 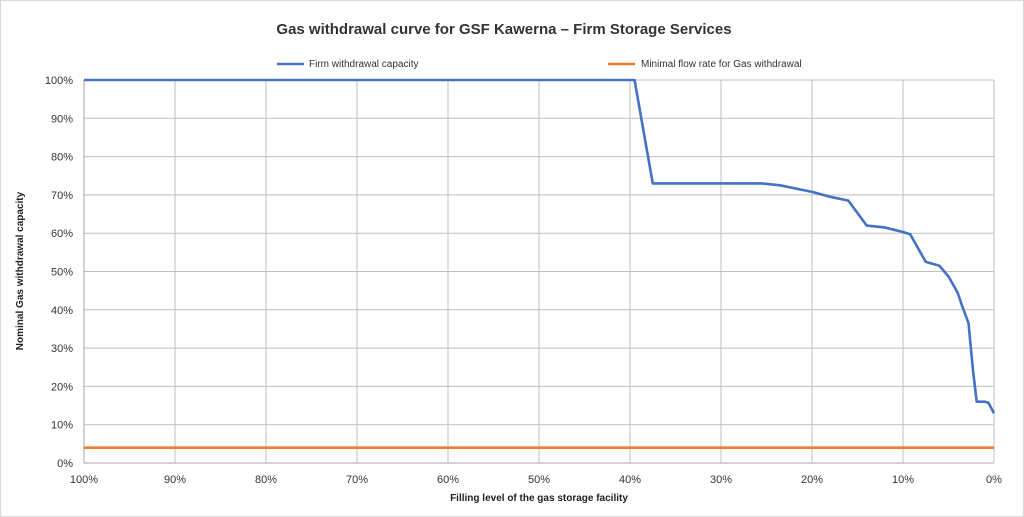 What do you see at coordinates (721, 64) in the screenshot?
I see `legend-label: Minimal flow rate for Gas withdrawal` at bounding box center [721, 64].